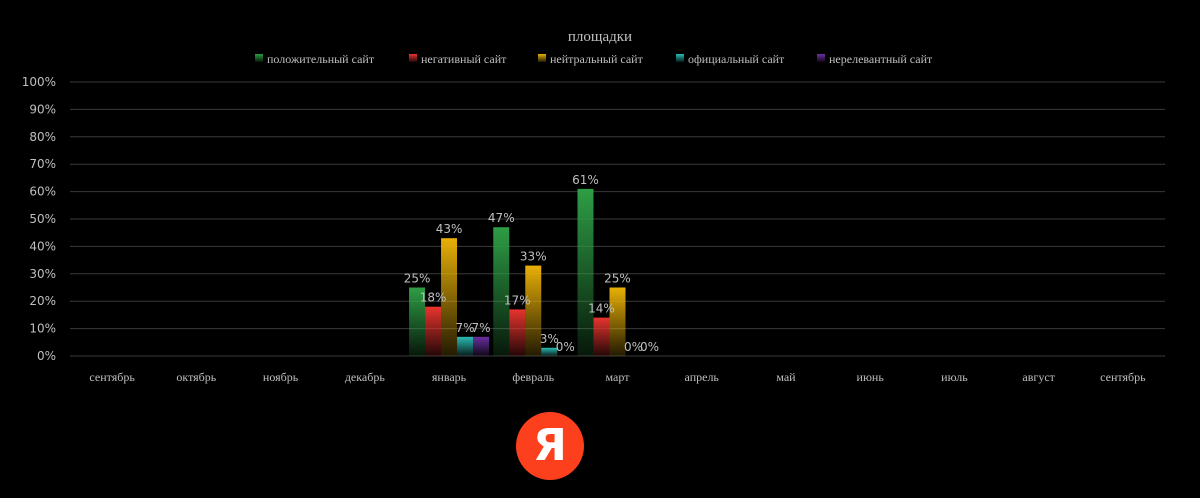  I want to click on data-label: 47%, so click(501, 218).